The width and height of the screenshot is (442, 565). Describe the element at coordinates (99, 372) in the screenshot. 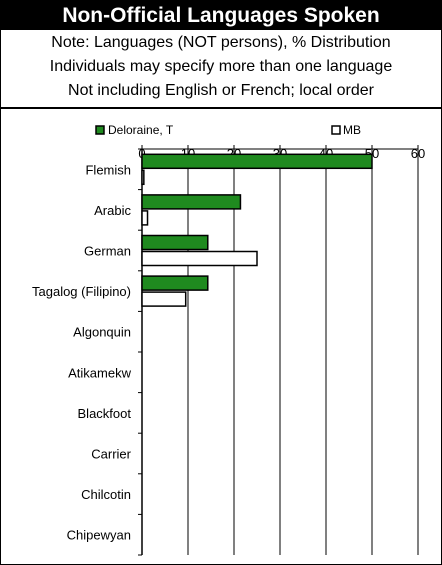

I see `category-label: Atikamekw` at that location.